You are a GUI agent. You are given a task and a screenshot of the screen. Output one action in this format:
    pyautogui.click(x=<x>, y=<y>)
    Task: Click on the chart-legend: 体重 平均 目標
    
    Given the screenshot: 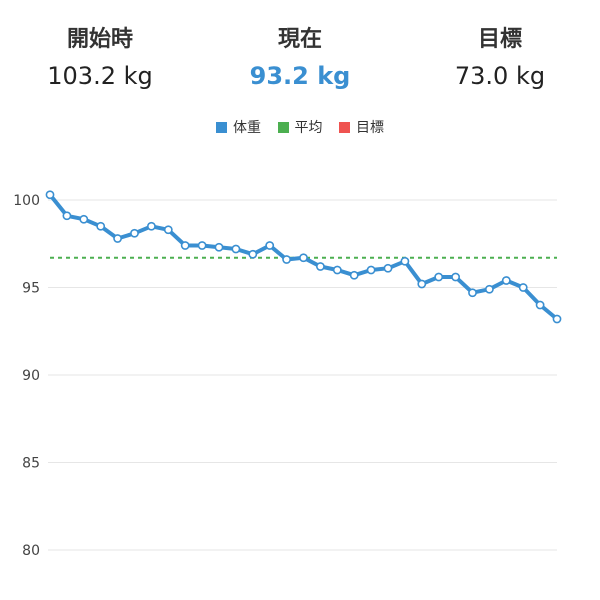 What is the action you would take?
    pyautogui.click(x=300, y=127)
    